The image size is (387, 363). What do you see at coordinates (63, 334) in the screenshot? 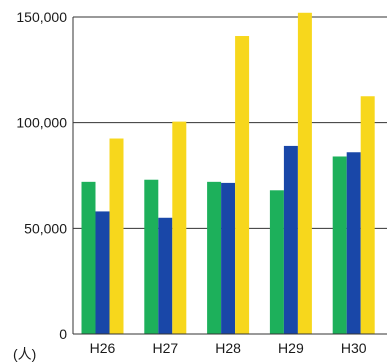
I see `y-tick-label: 0` at bounding box center [63, 334].